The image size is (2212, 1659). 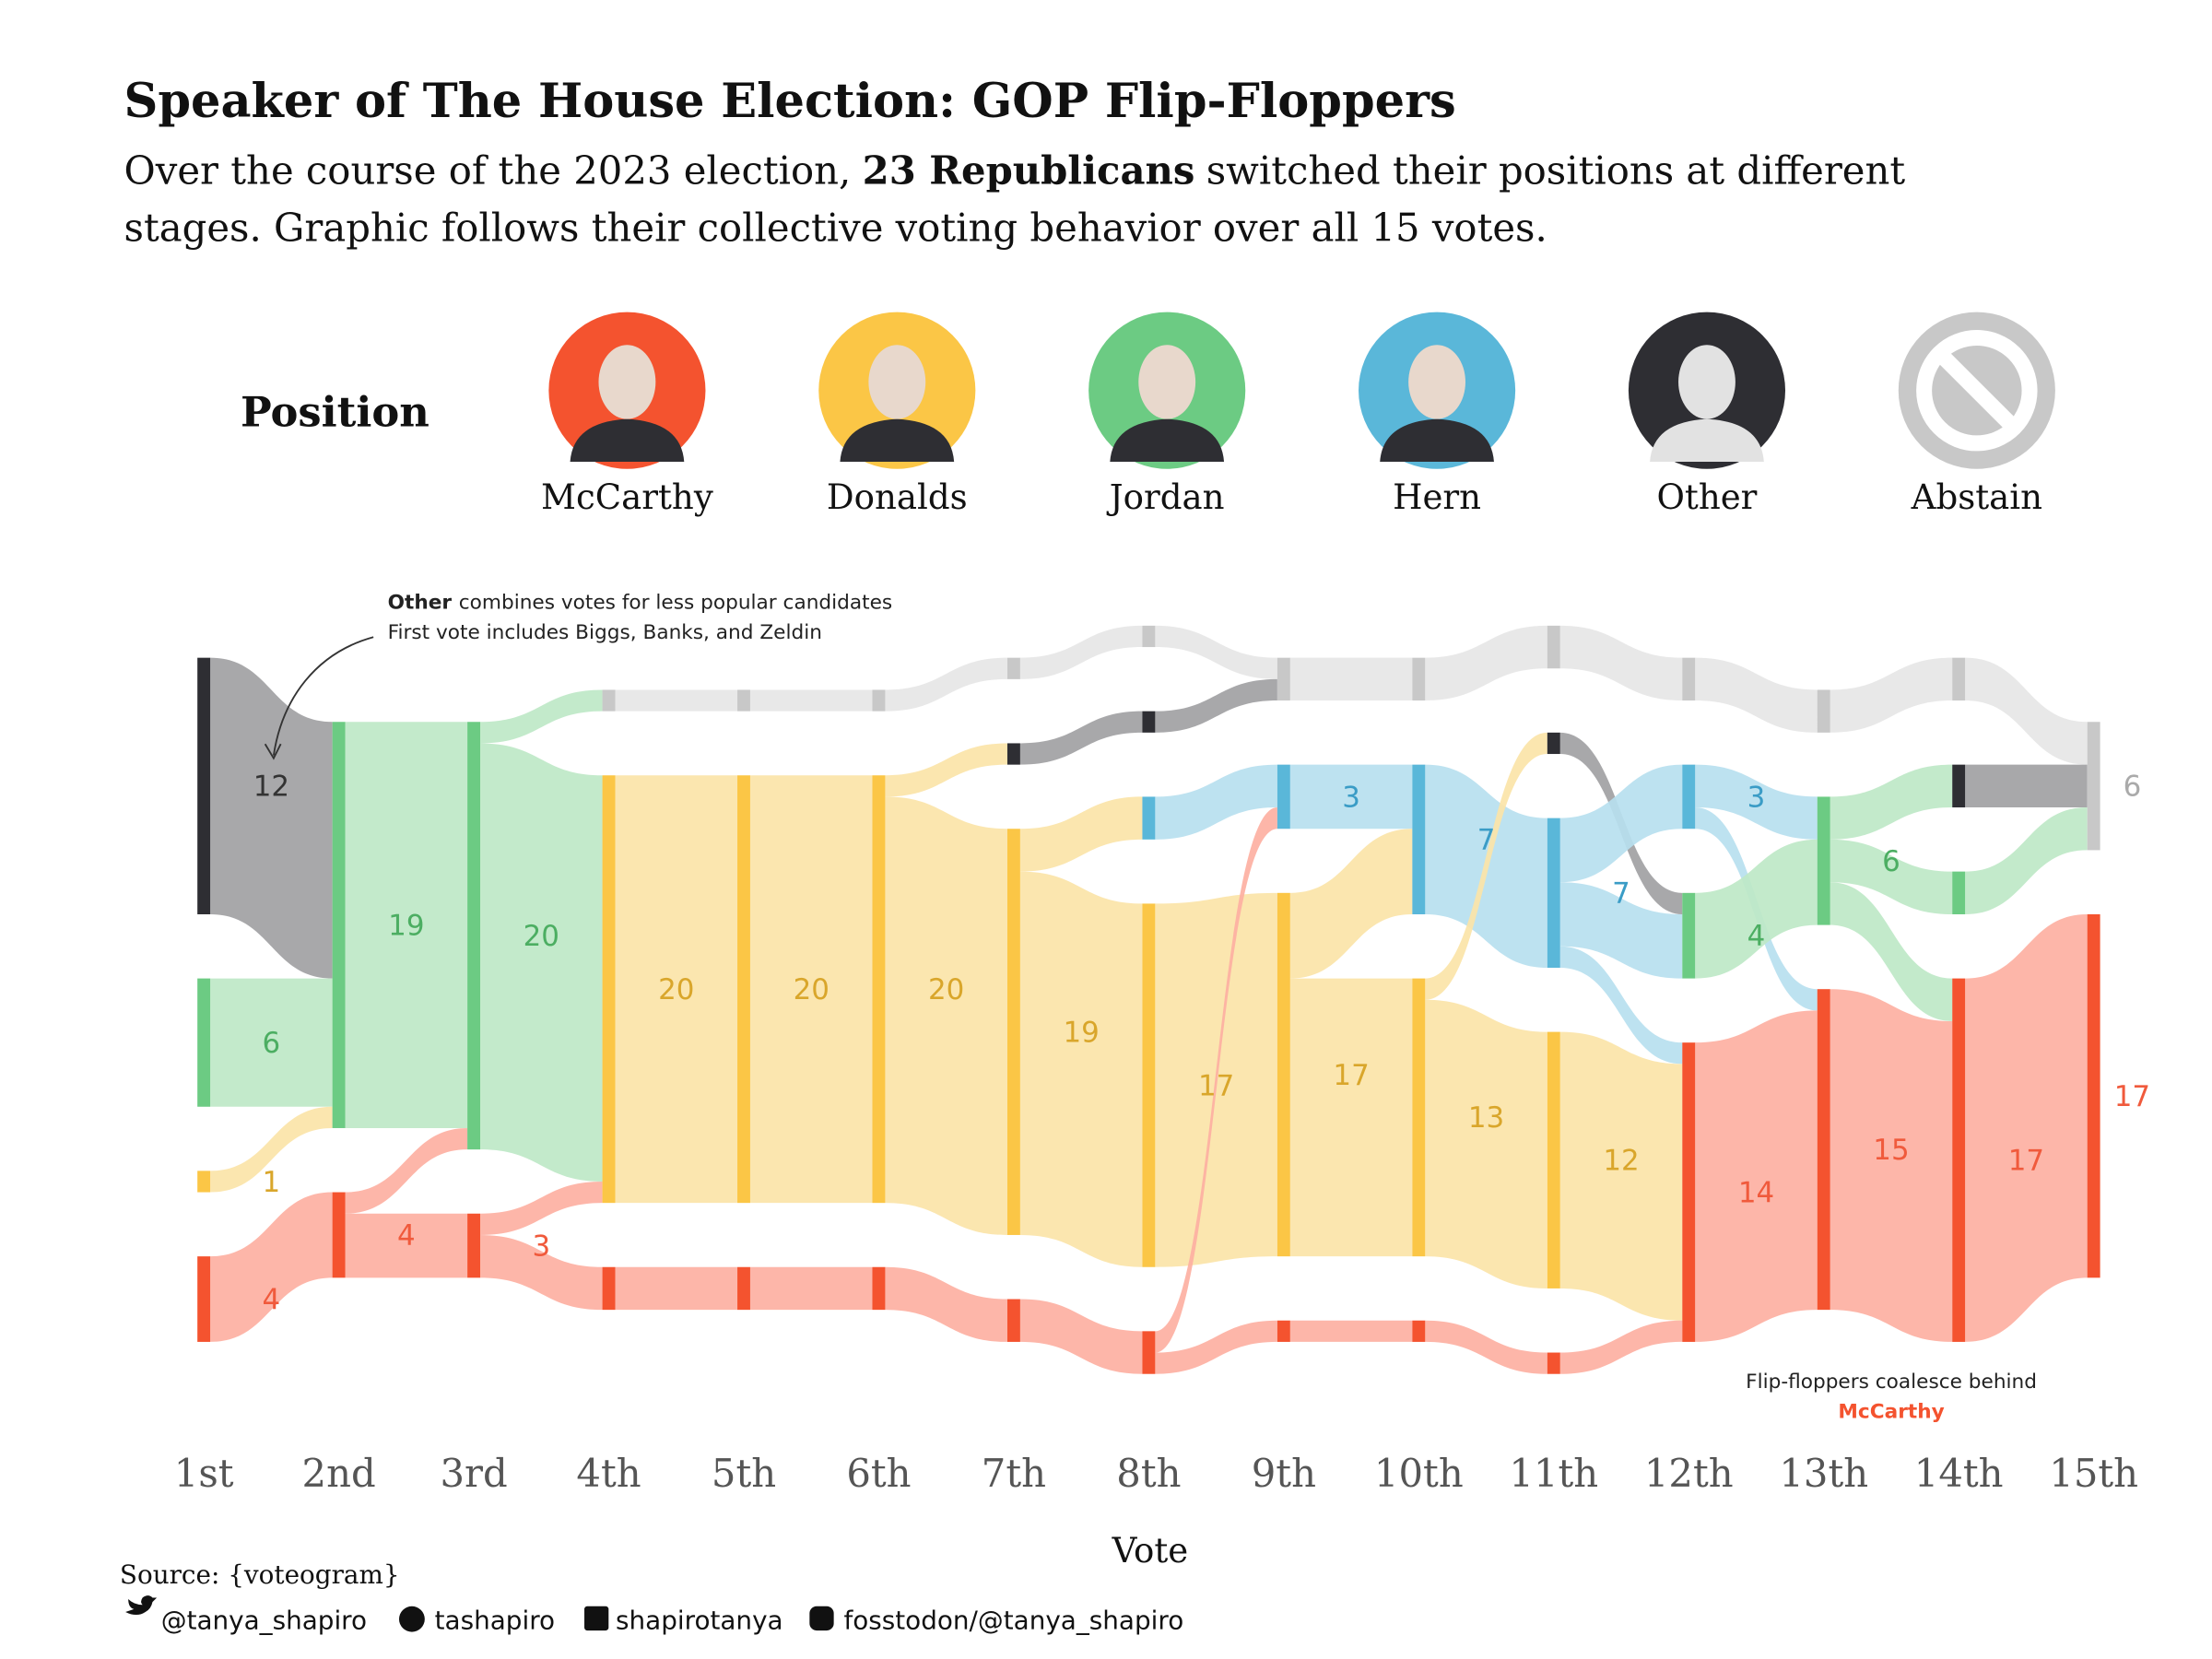 I want to click on social: @tanya_shapiro, so click(x=264, y=1621).